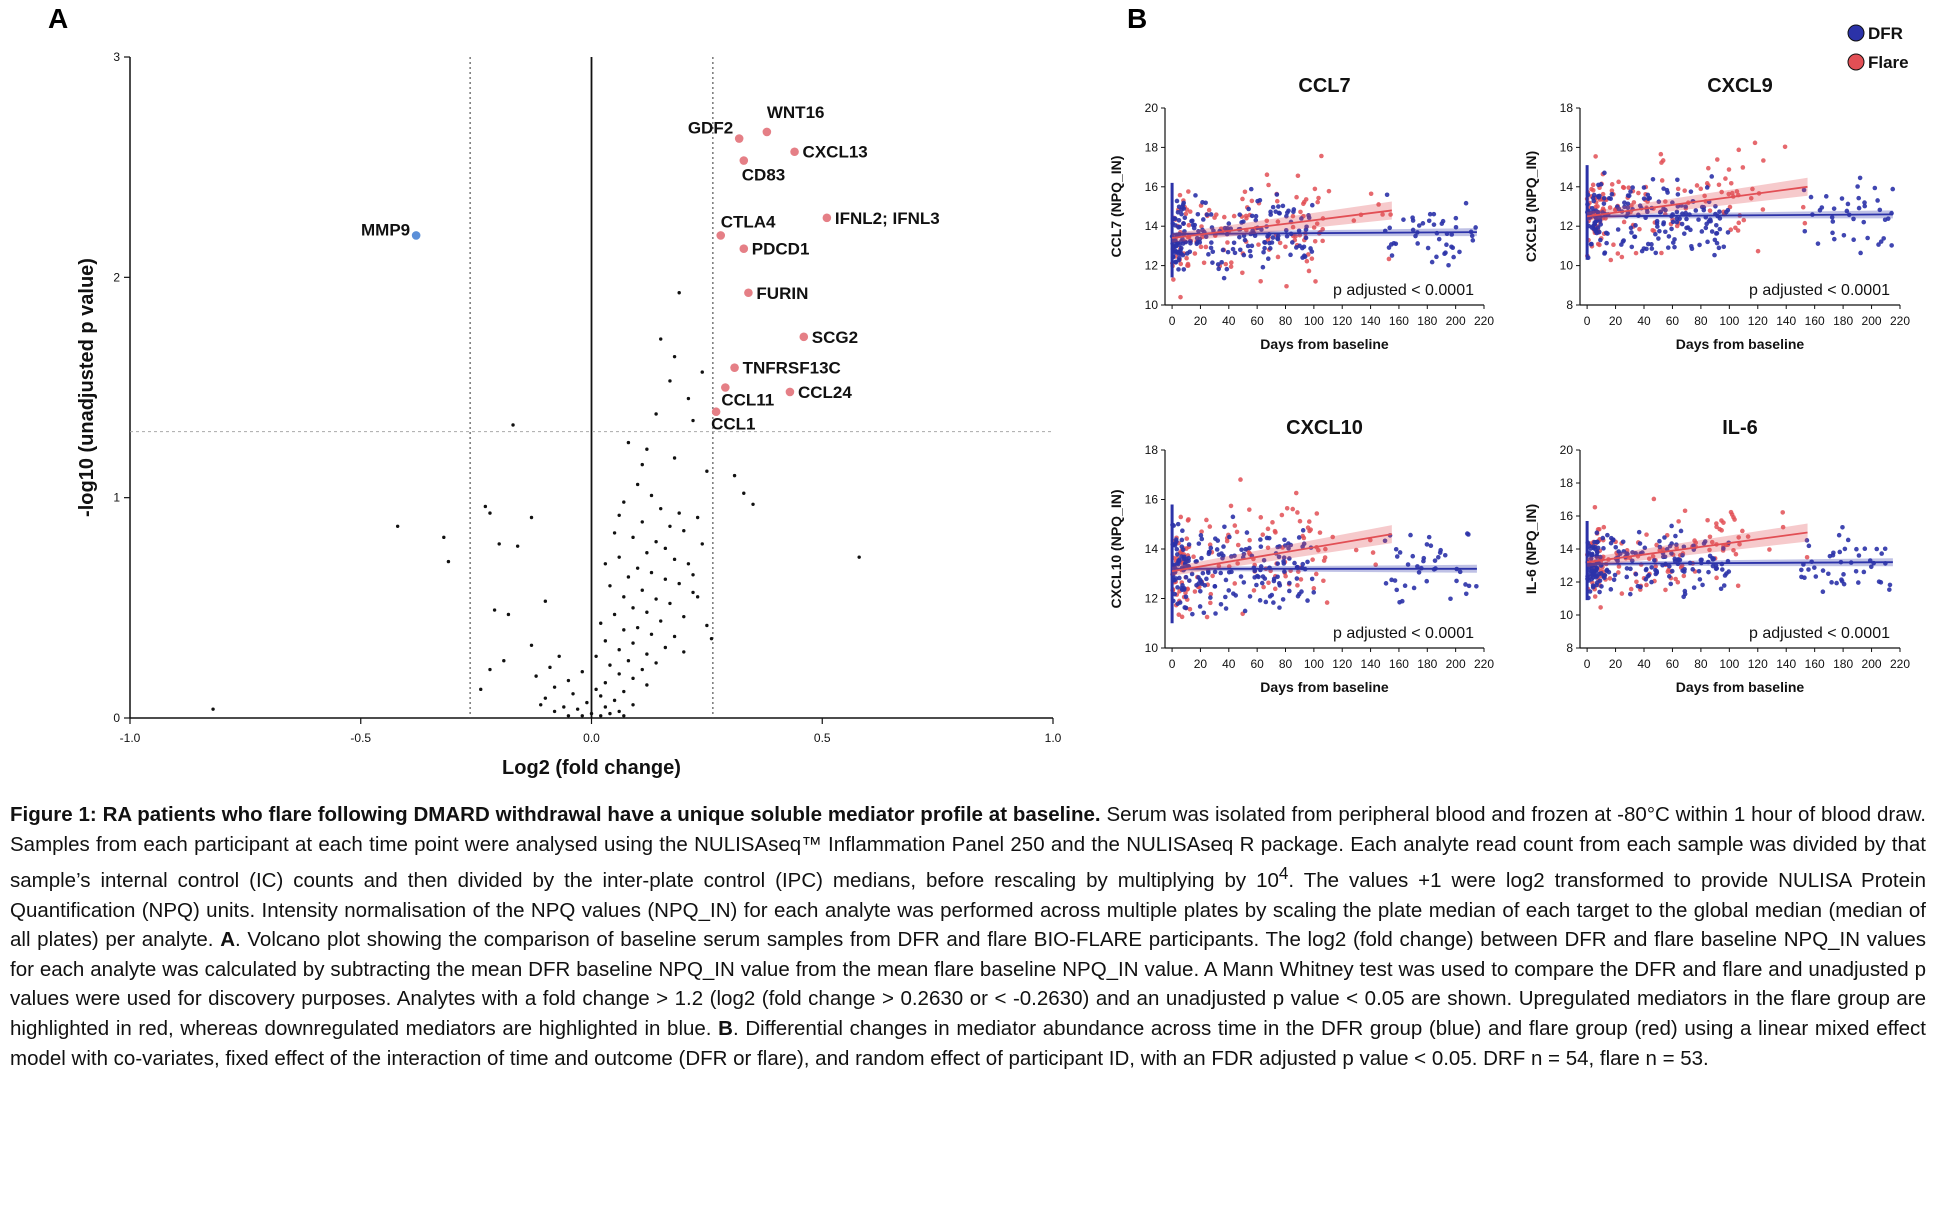  I want to click on volcano-point-label: CXCL13, so click(835, 152).